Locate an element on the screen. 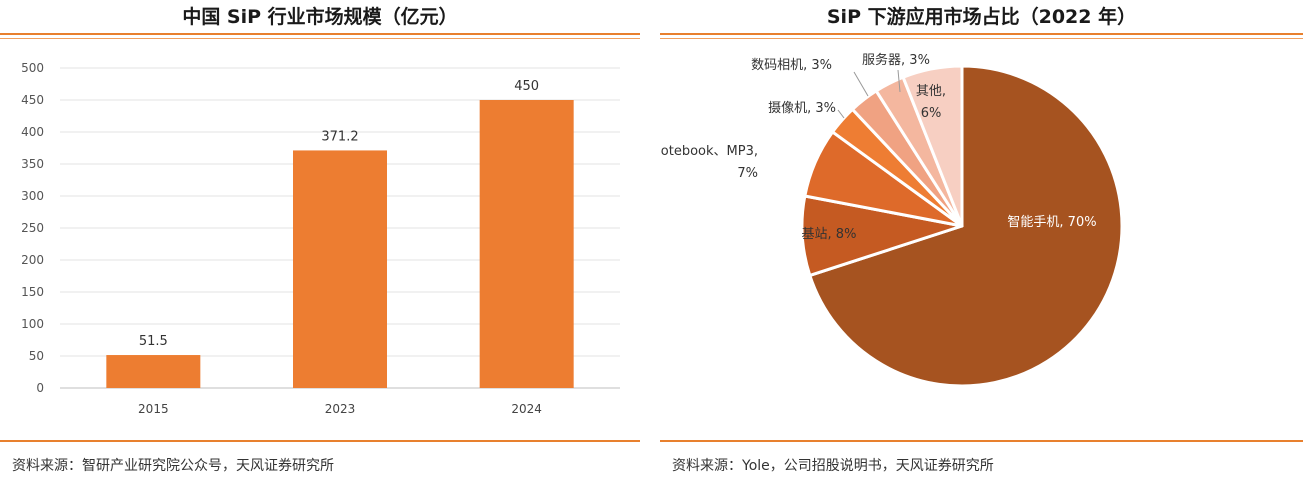  pie-chart-source: 资料来源：Yole，公司招股说明书，天风证券研究所 is located at coordinates (833, 466).